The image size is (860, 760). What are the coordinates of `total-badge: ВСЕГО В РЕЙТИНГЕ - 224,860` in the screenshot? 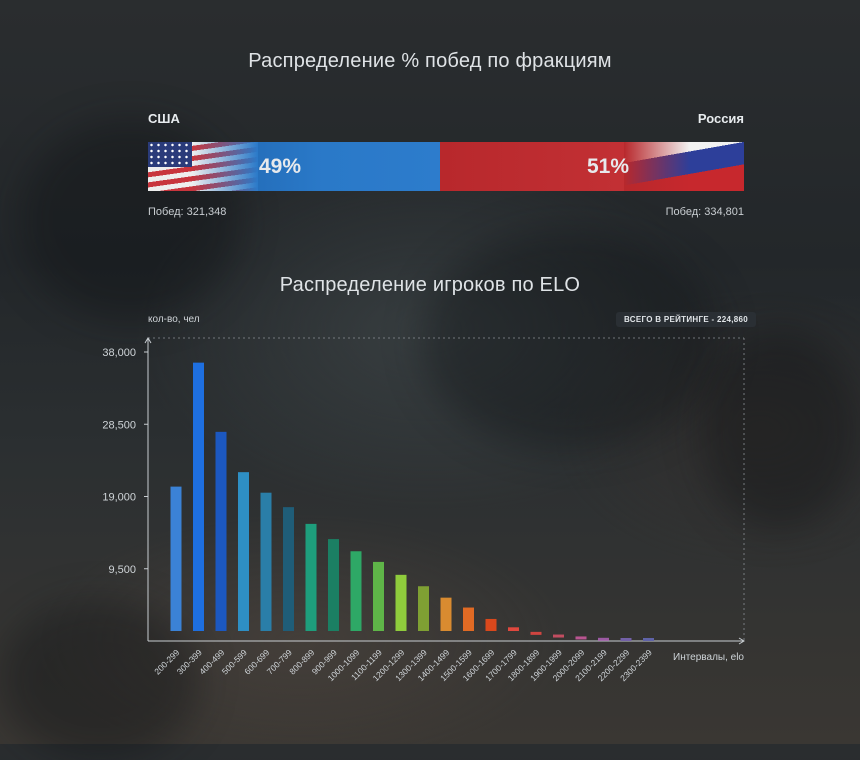 It's located at (686, 319).